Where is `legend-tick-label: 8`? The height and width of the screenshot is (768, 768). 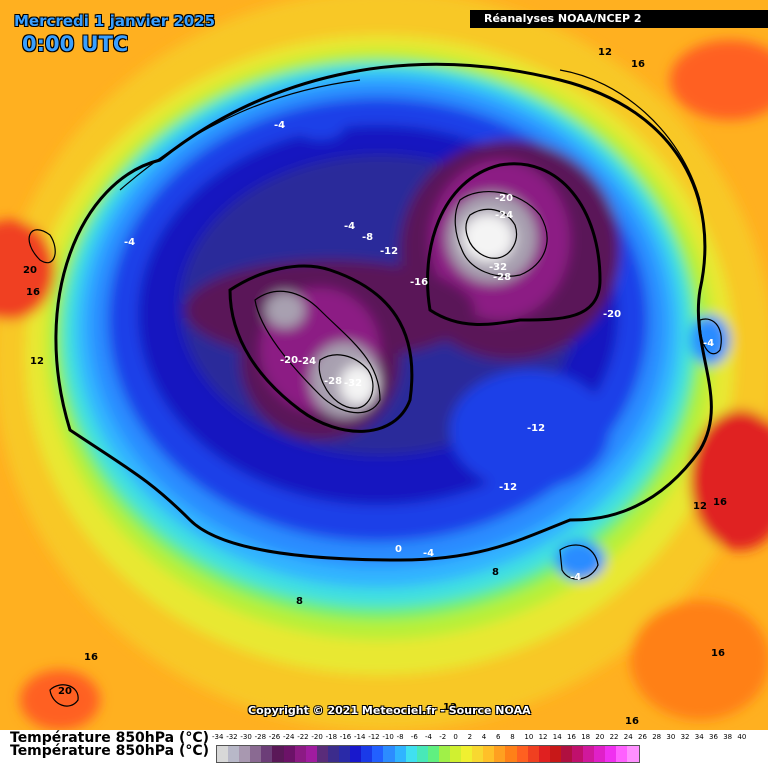
legend-tick-label: 8 is located at coordinates (512, 737).